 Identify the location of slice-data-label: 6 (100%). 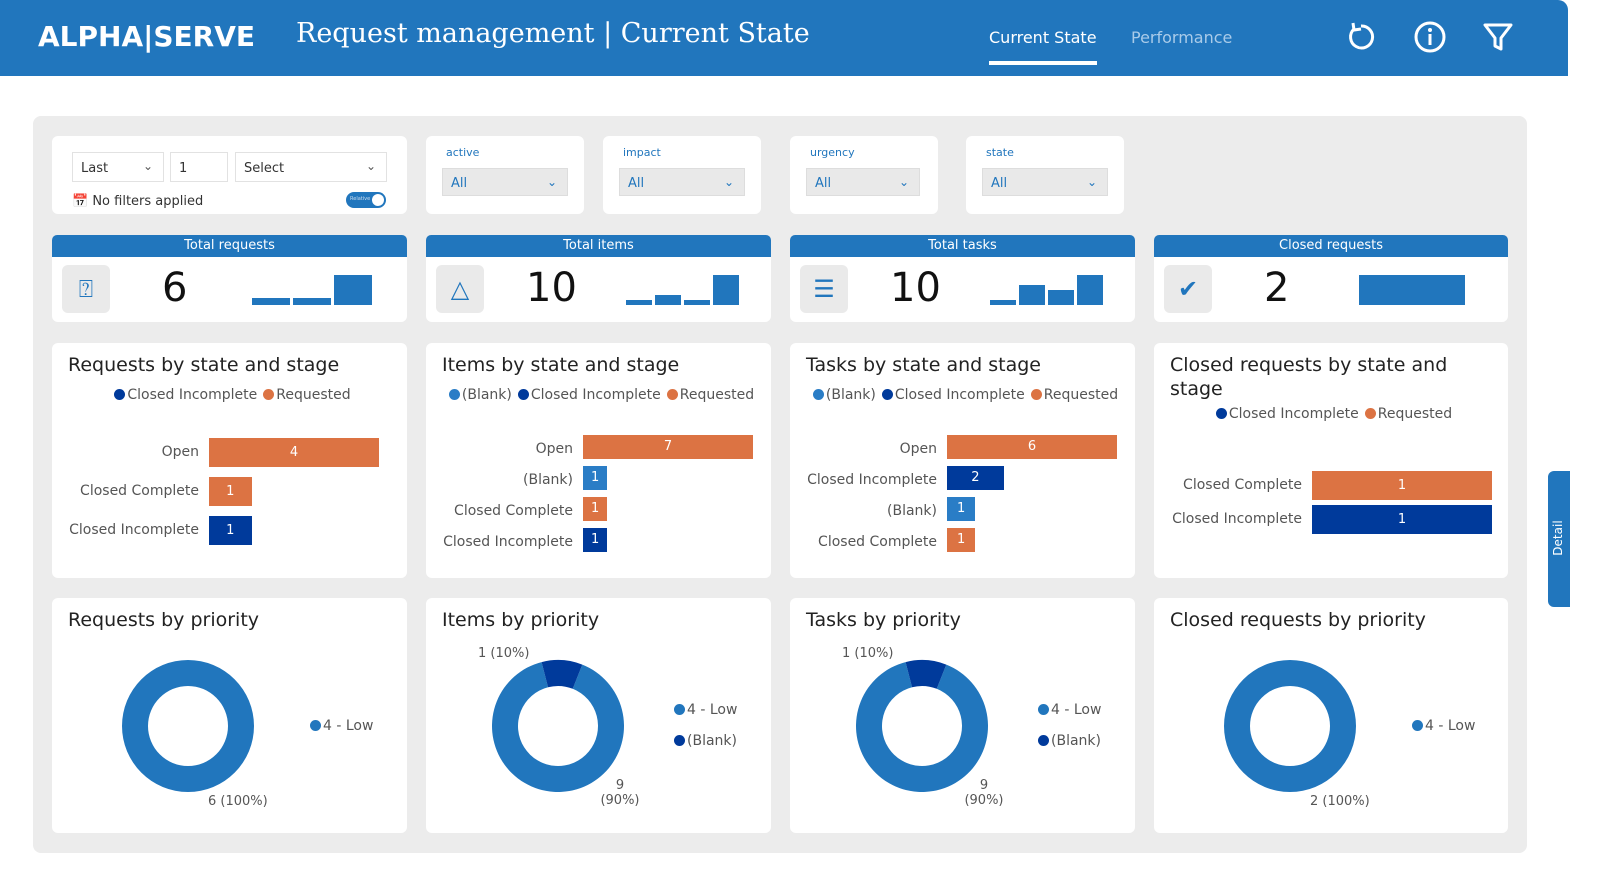
(238, 801).